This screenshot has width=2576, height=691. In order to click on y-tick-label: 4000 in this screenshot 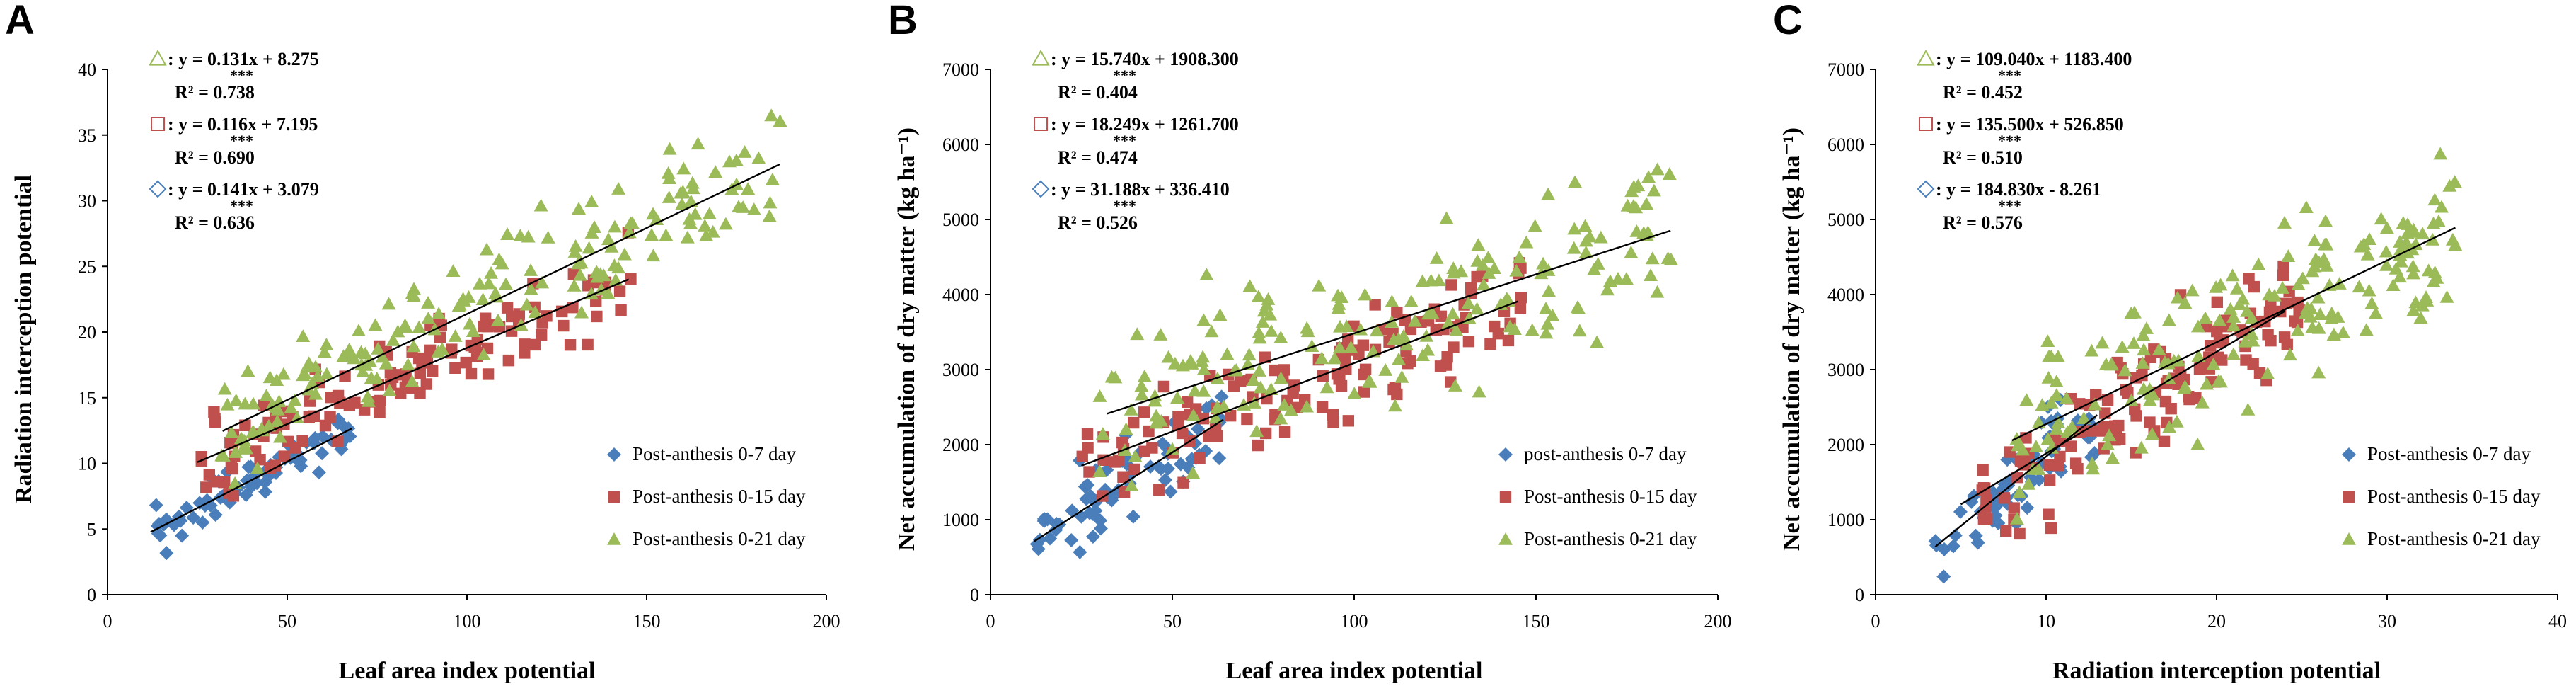, I will do `click(960, 295)`.